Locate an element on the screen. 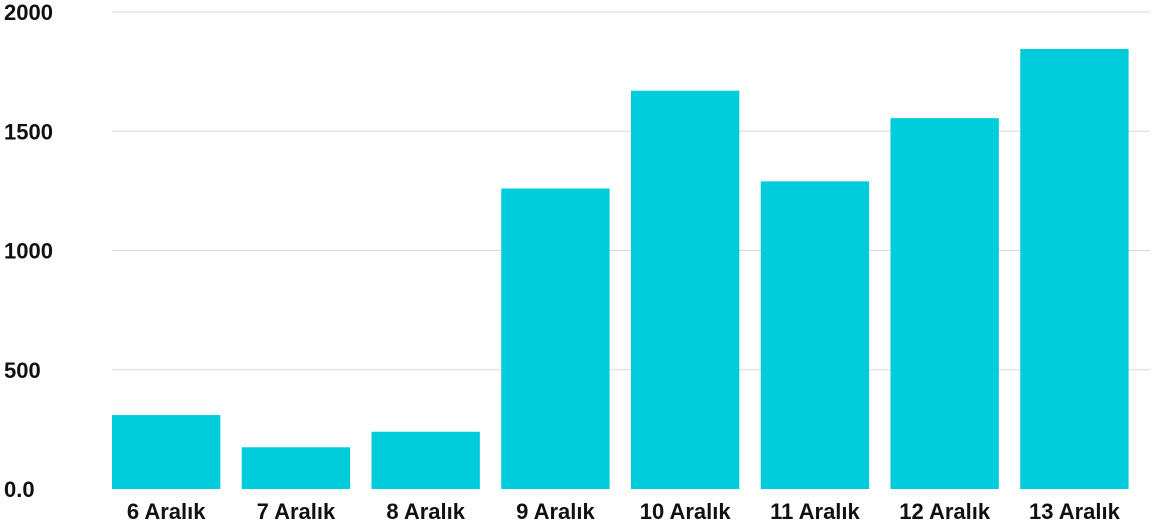 This screenshot has width=1155, height=526. y-tick-label: 2000 is located at coordinates (28, 12).